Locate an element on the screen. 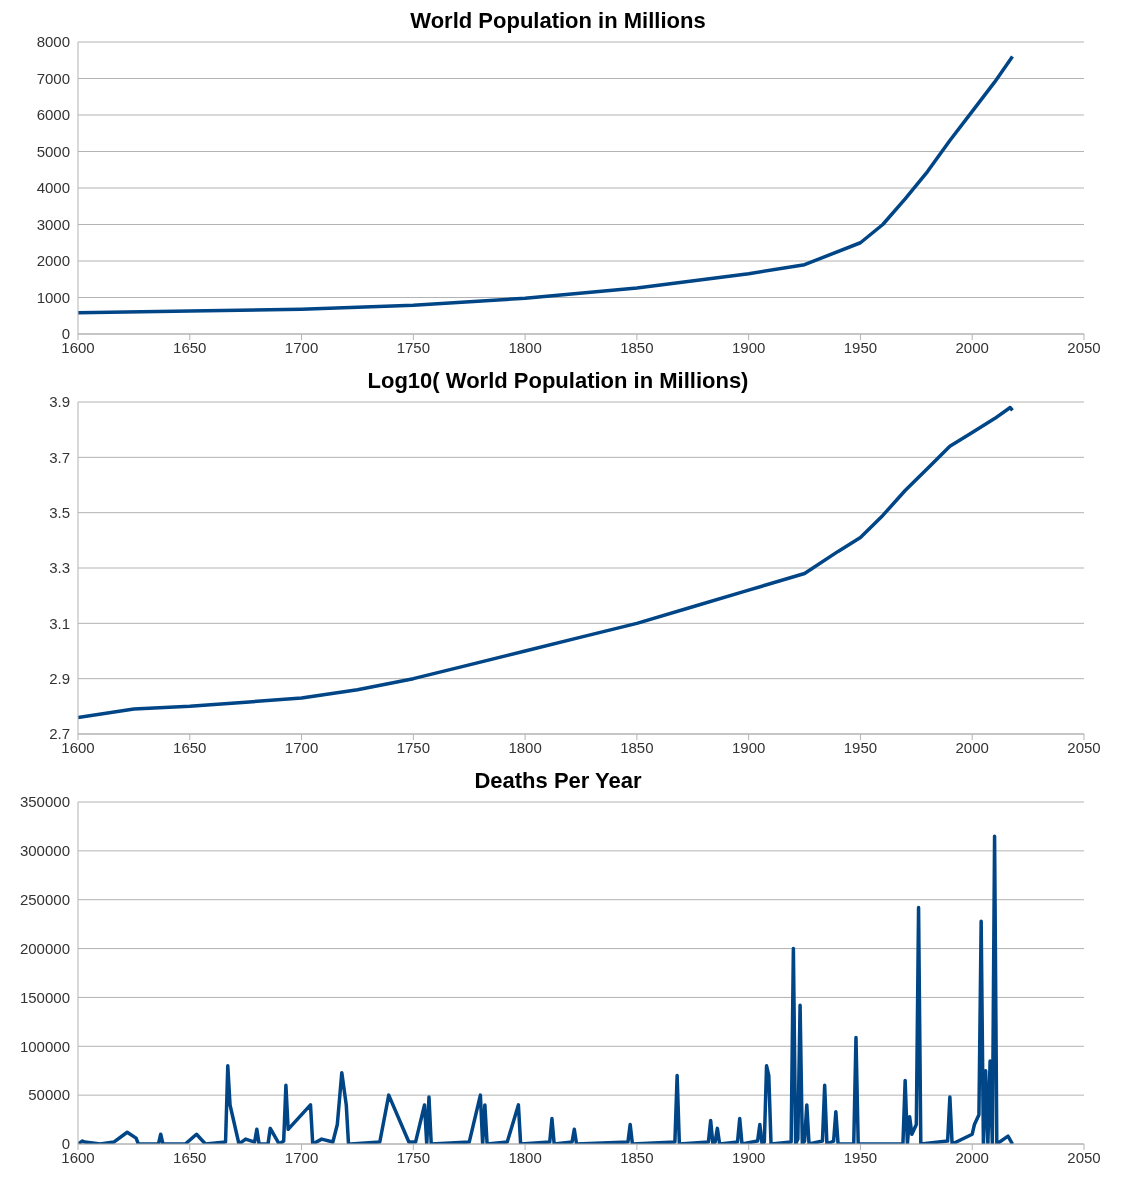 Image resolution: width=1122 pixels, height=1196 pixels. y-tick-label: 6000 is located at coordinates (53, 115).